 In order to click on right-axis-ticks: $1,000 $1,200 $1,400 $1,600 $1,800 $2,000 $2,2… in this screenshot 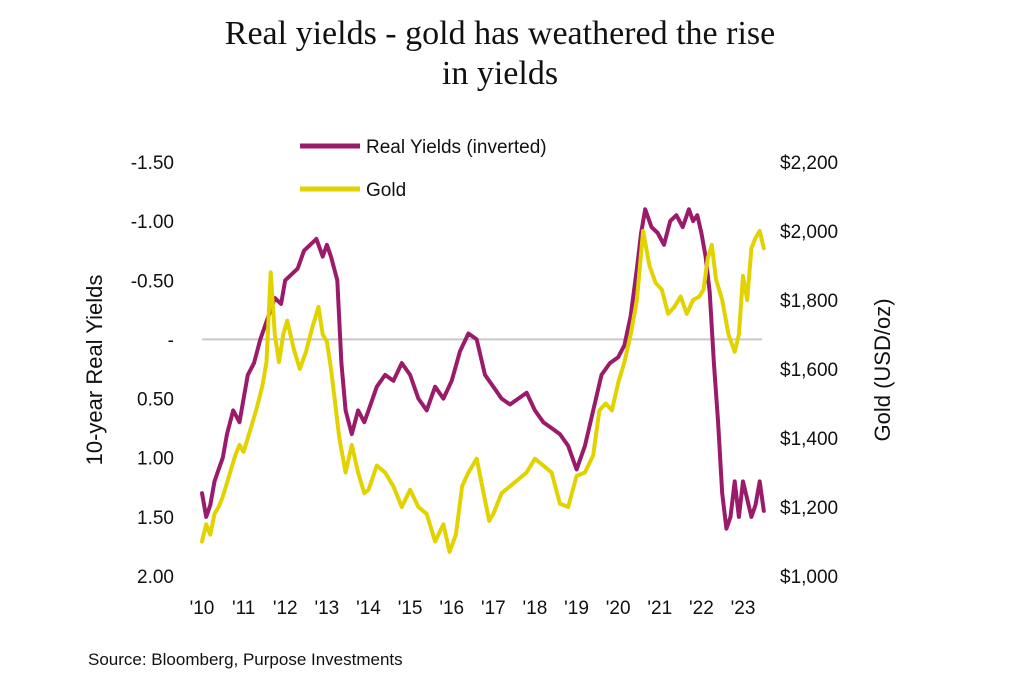, I will do `click(809, 370)`.